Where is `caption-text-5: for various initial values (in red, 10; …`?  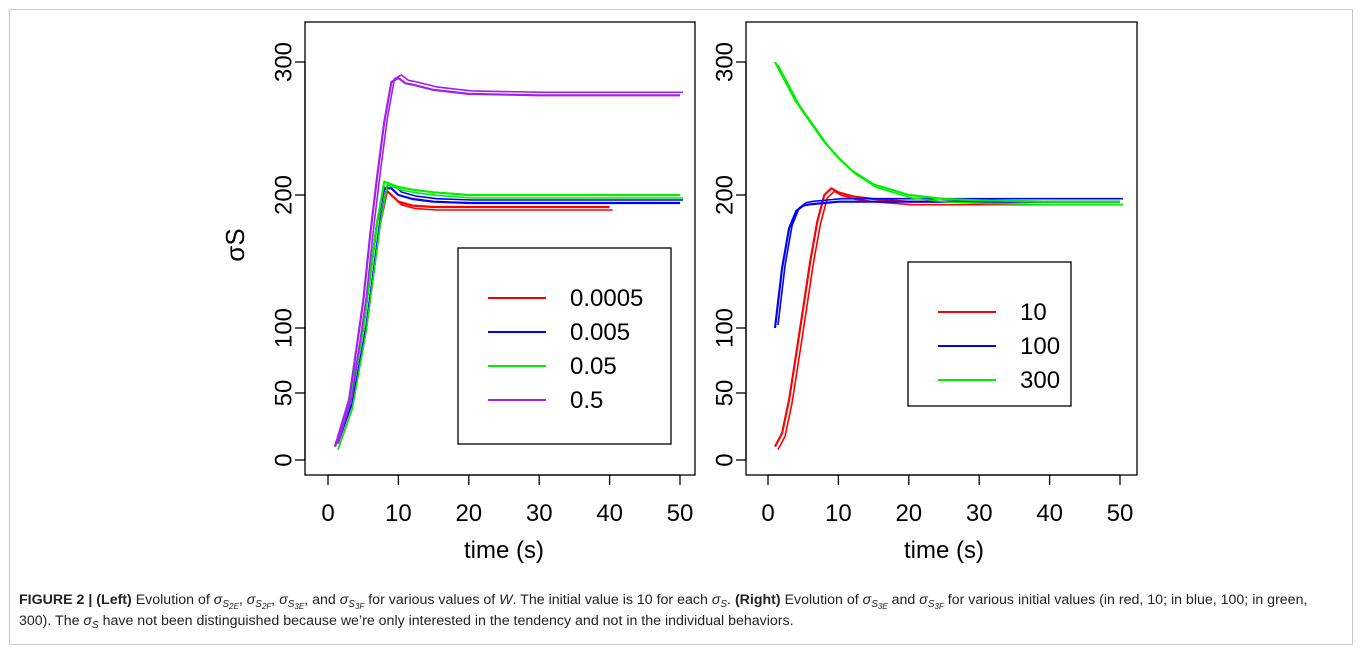
caption-text-5: for various initial values (in red, 10; … is located at coordinates (663, 610).